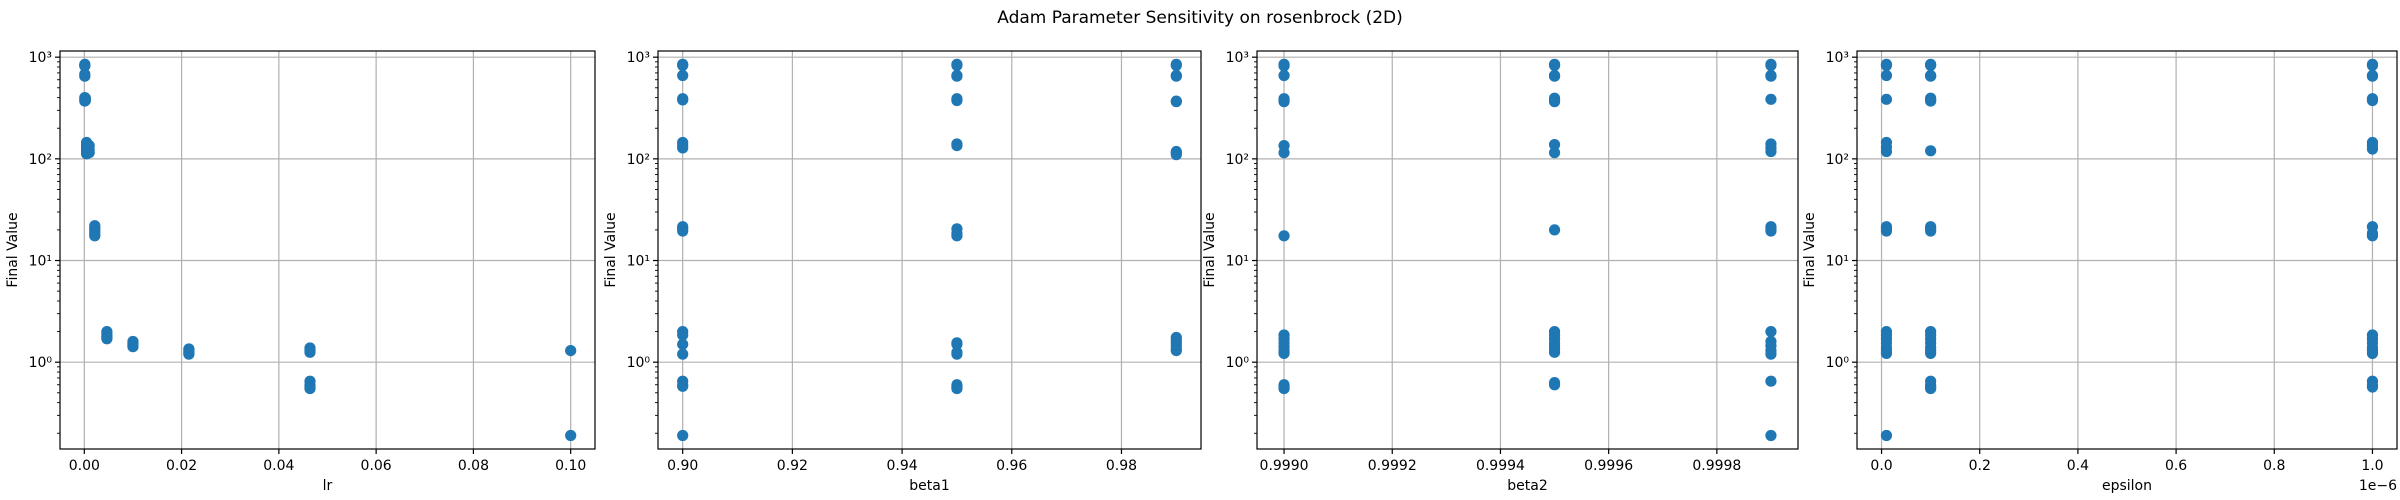 This screenshot has height=500, width=2400. Describe the element at coordinates (181, 466) in the screenshot. I see `x-tick-label: 0.02` at that location.